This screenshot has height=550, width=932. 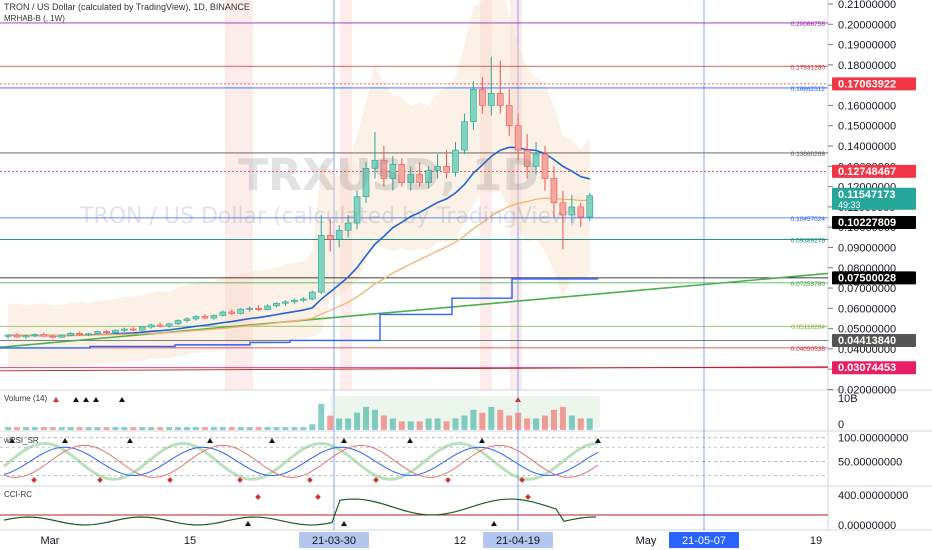 What do you see at coordinates (190, 541) in the screenshot?
I see `time-tick-label: 15` at bounding box center [190, 541].